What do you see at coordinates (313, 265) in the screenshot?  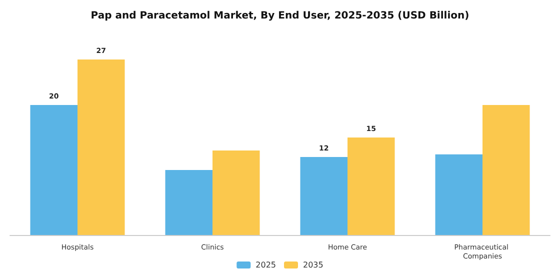 I see `legend-label: 2035` at bounding box center [313, 265].